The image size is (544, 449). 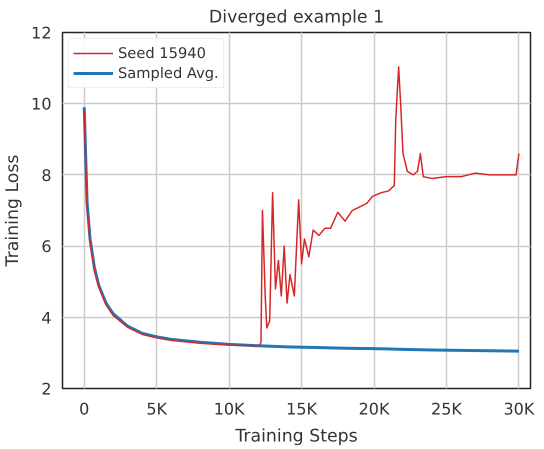 I want to click on x-tick-label: 20K, so click(x=374, y=409).